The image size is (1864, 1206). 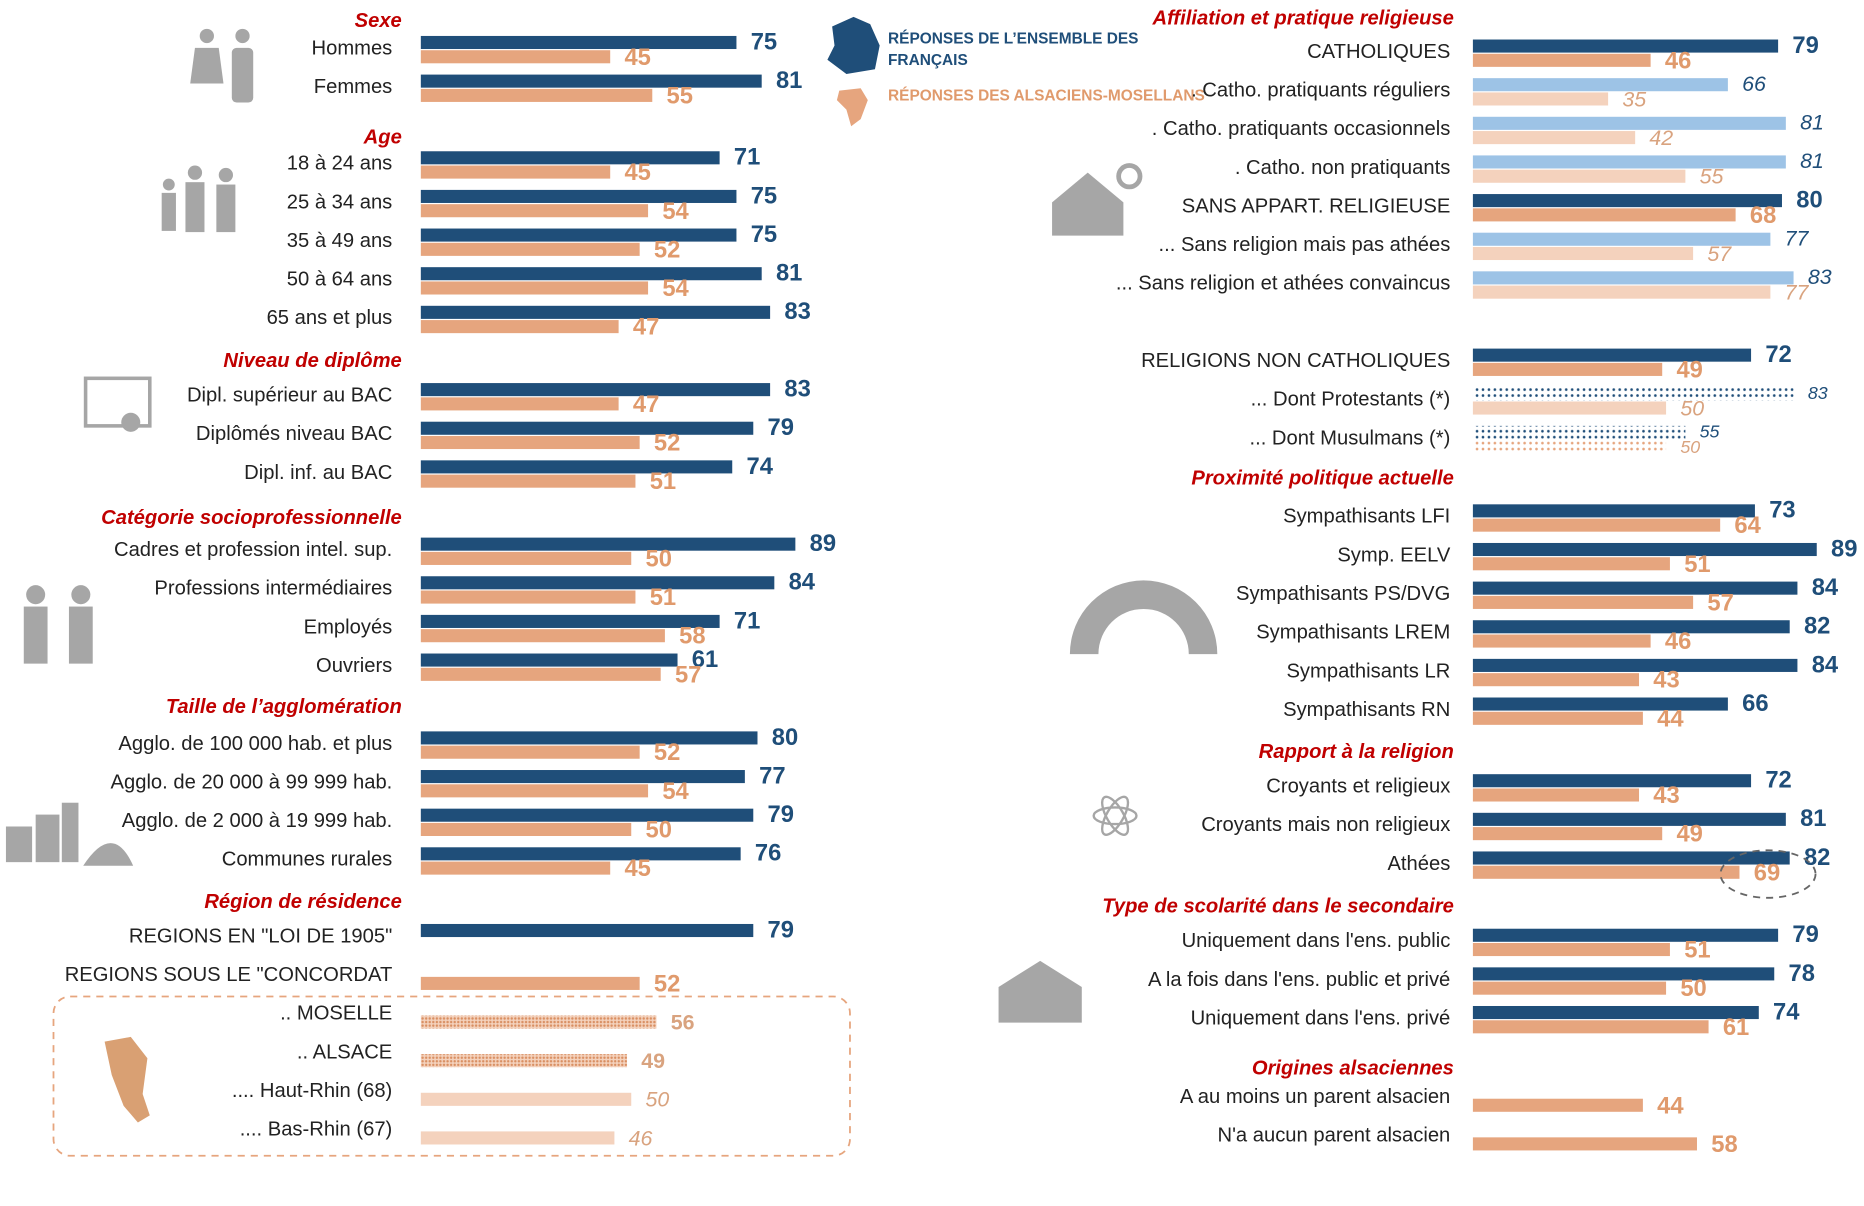 I want to click on value-label: 44, so click(x=1670, y=1105).